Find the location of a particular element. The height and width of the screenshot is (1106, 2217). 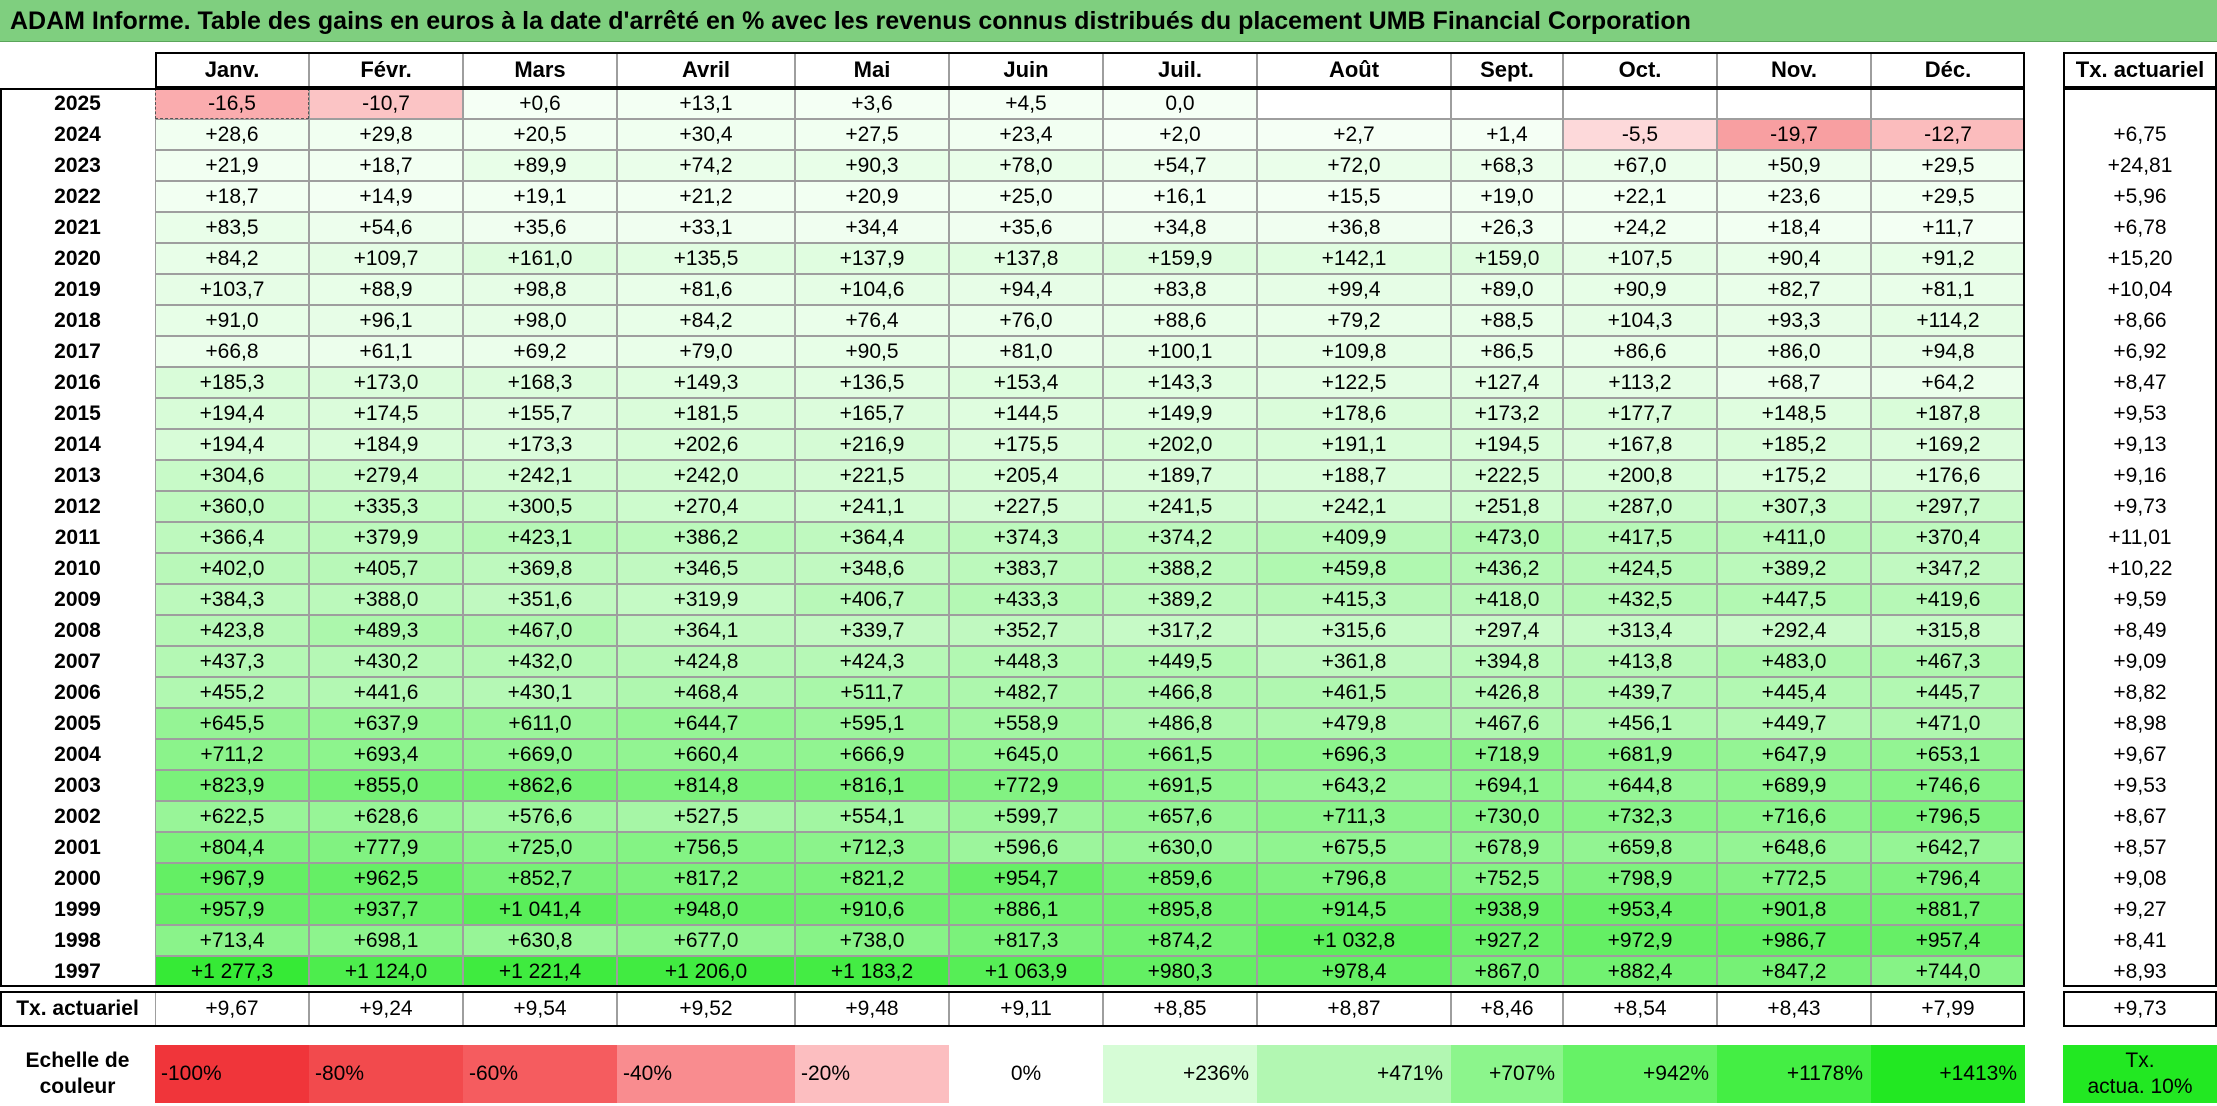

value-cell: +366,4 is located at coordinates (232, 537).